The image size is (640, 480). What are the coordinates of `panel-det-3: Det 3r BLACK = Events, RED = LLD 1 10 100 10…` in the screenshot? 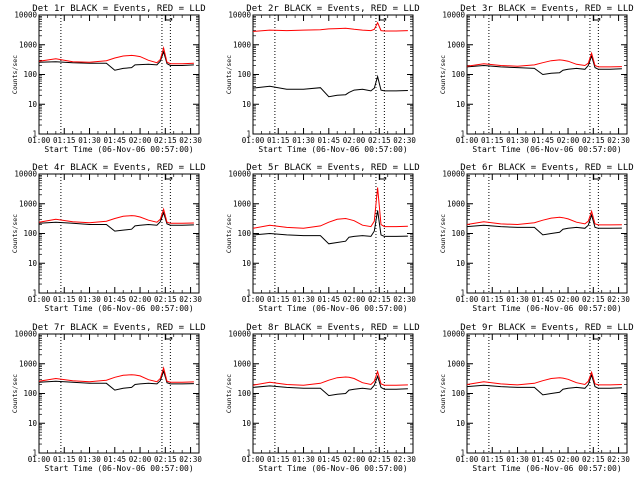 It's located at (536, 79).